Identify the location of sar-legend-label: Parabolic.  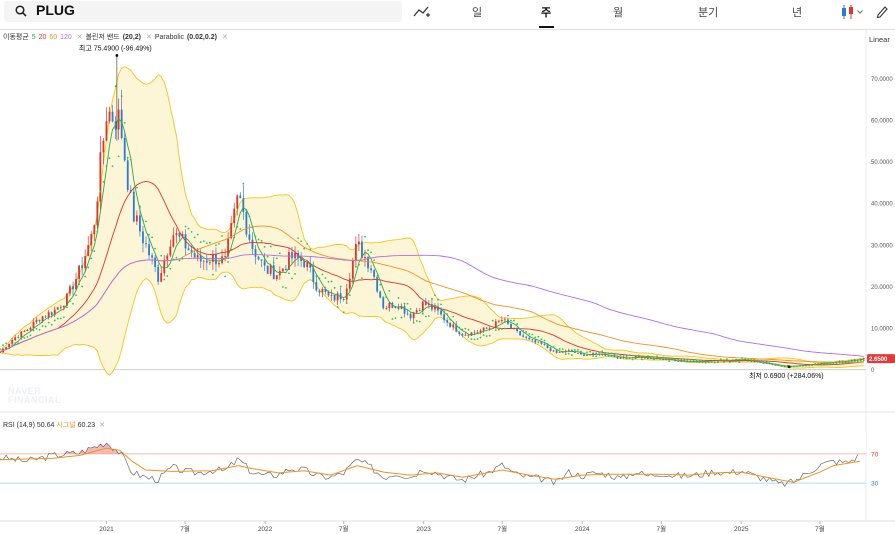
(169, 37).